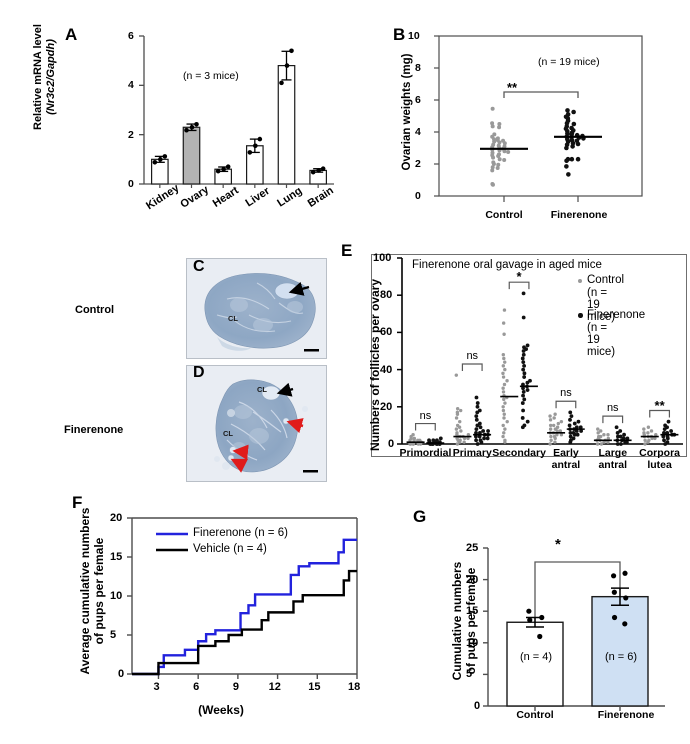  I want to click on panel-d-side-label: Finerenone, so click(94, 430).